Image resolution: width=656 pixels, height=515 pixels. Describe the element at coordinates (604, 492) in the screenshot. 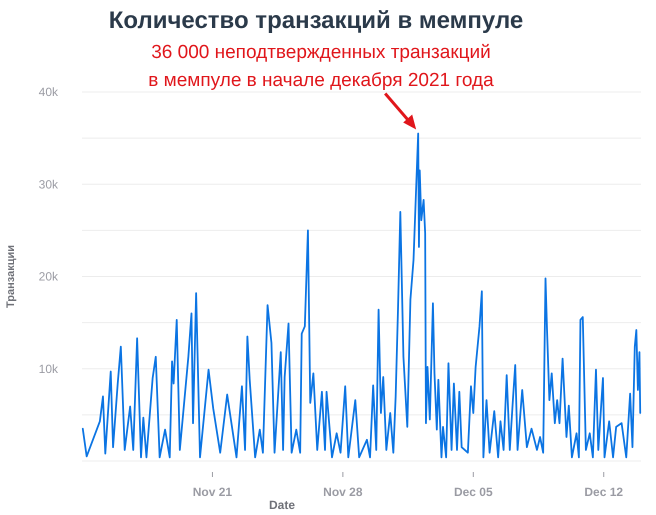

I see `x-tick-label: Dec 12` at that location.